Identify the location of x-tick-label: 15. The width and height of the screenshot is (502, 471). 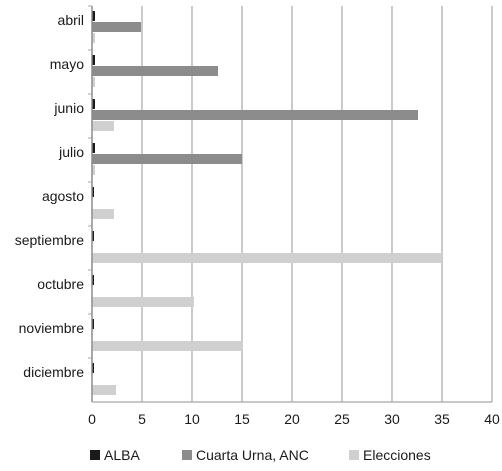
(242, 419).